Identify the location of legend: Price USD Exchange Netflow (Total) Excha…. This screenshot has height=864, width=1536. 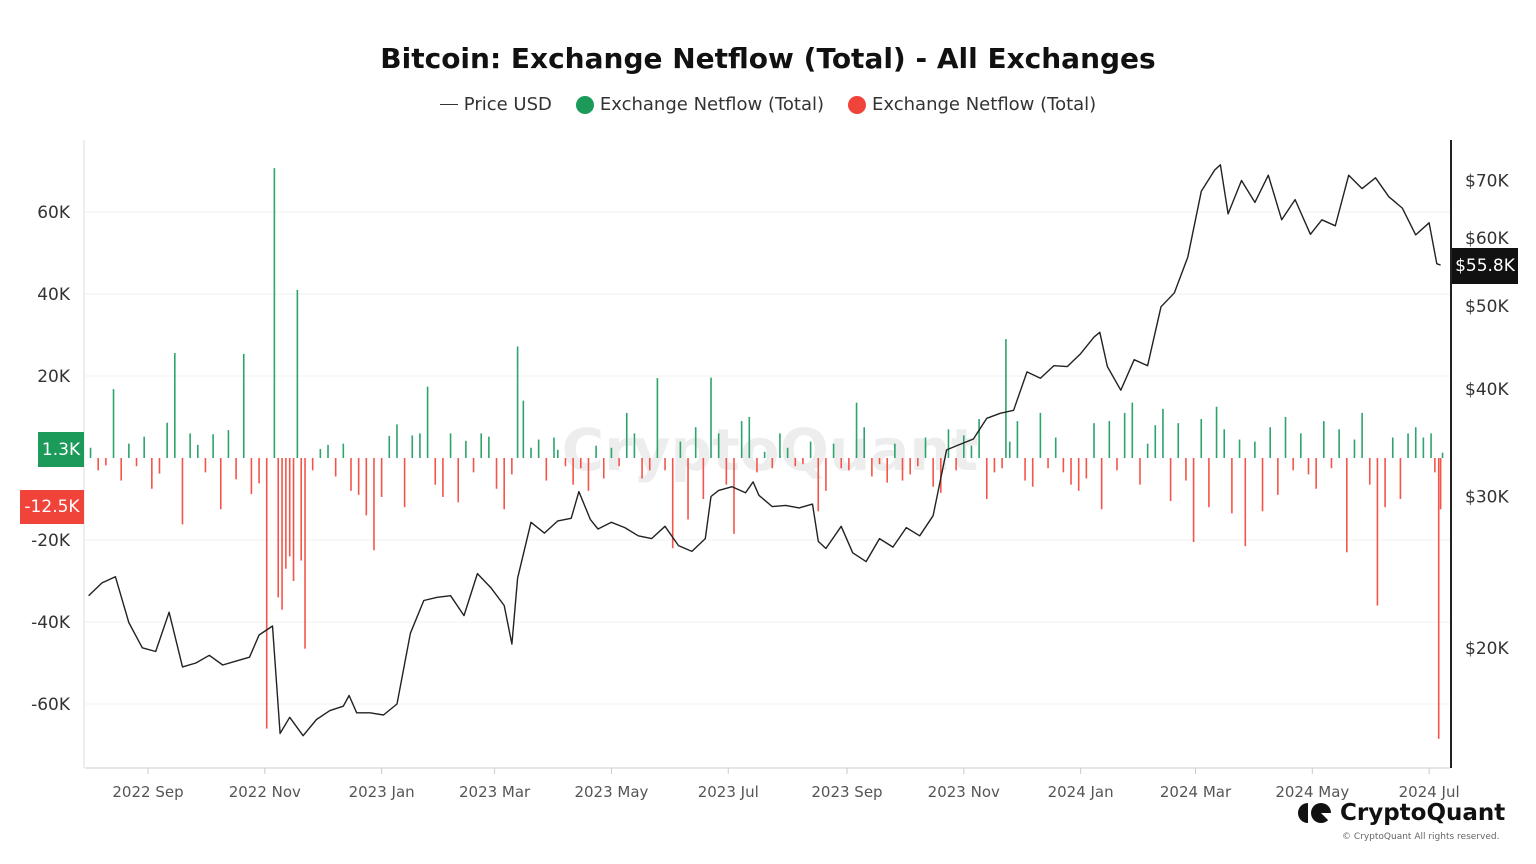
(768, 104).